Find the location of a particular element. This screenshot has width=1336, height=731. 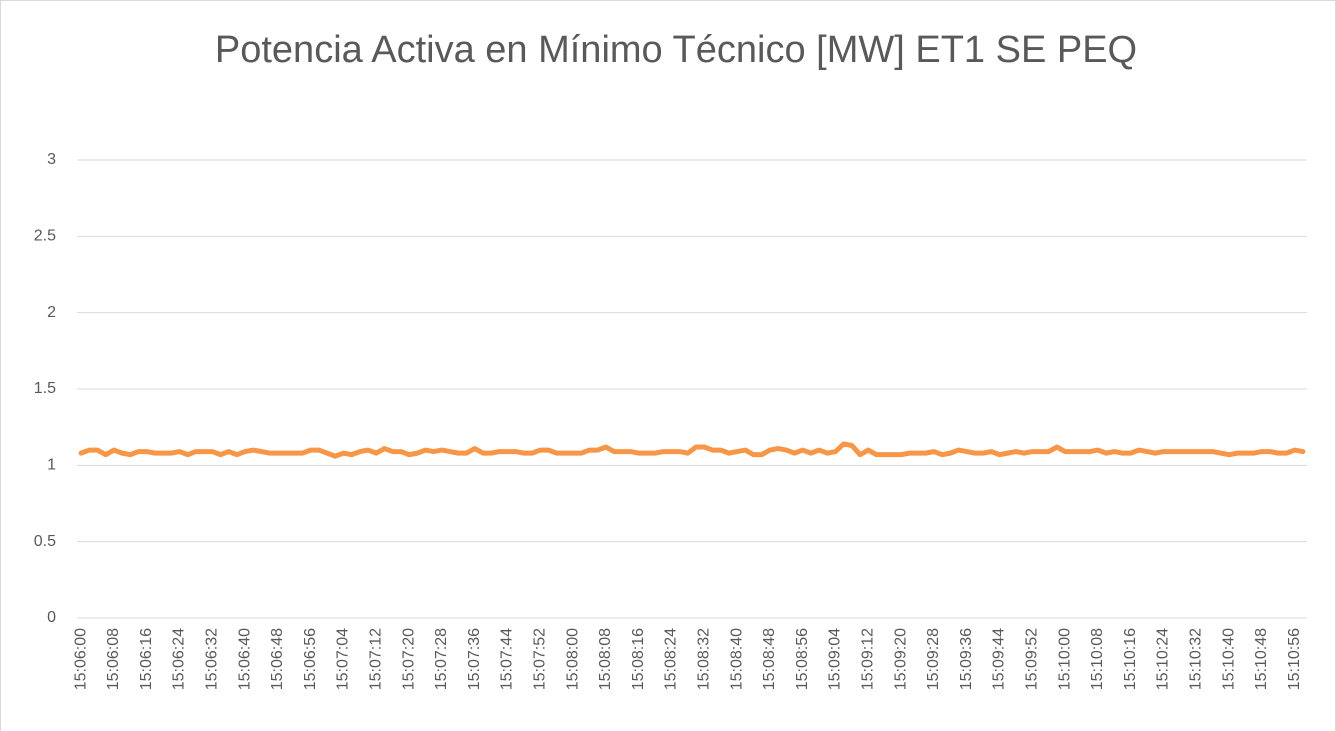

x-tick-label: 15:06:16 is located at coordinates (146, 659).